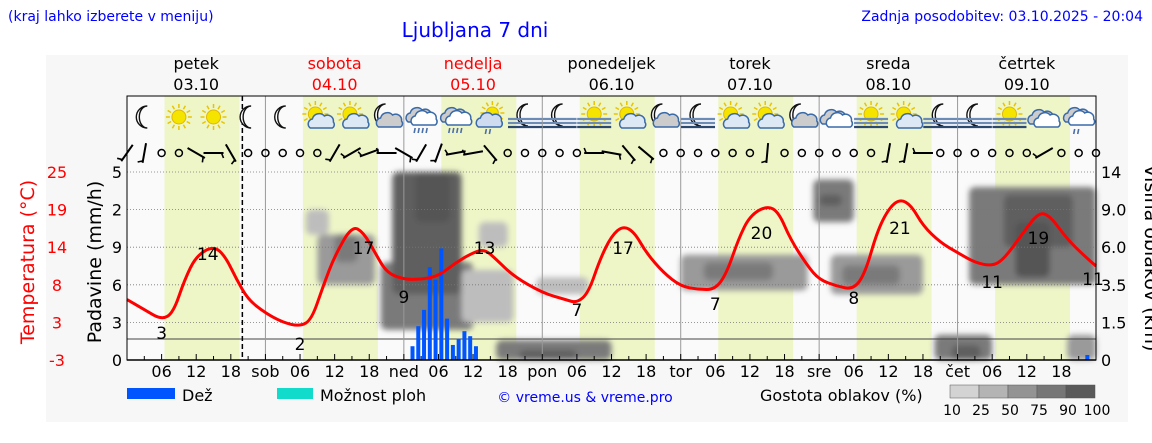 The width and height of the screenshot is (1152, 443). Describe the element at coordinates (57, 172) in the screenshot. I see `temperature-tick-label: 25` at that location.